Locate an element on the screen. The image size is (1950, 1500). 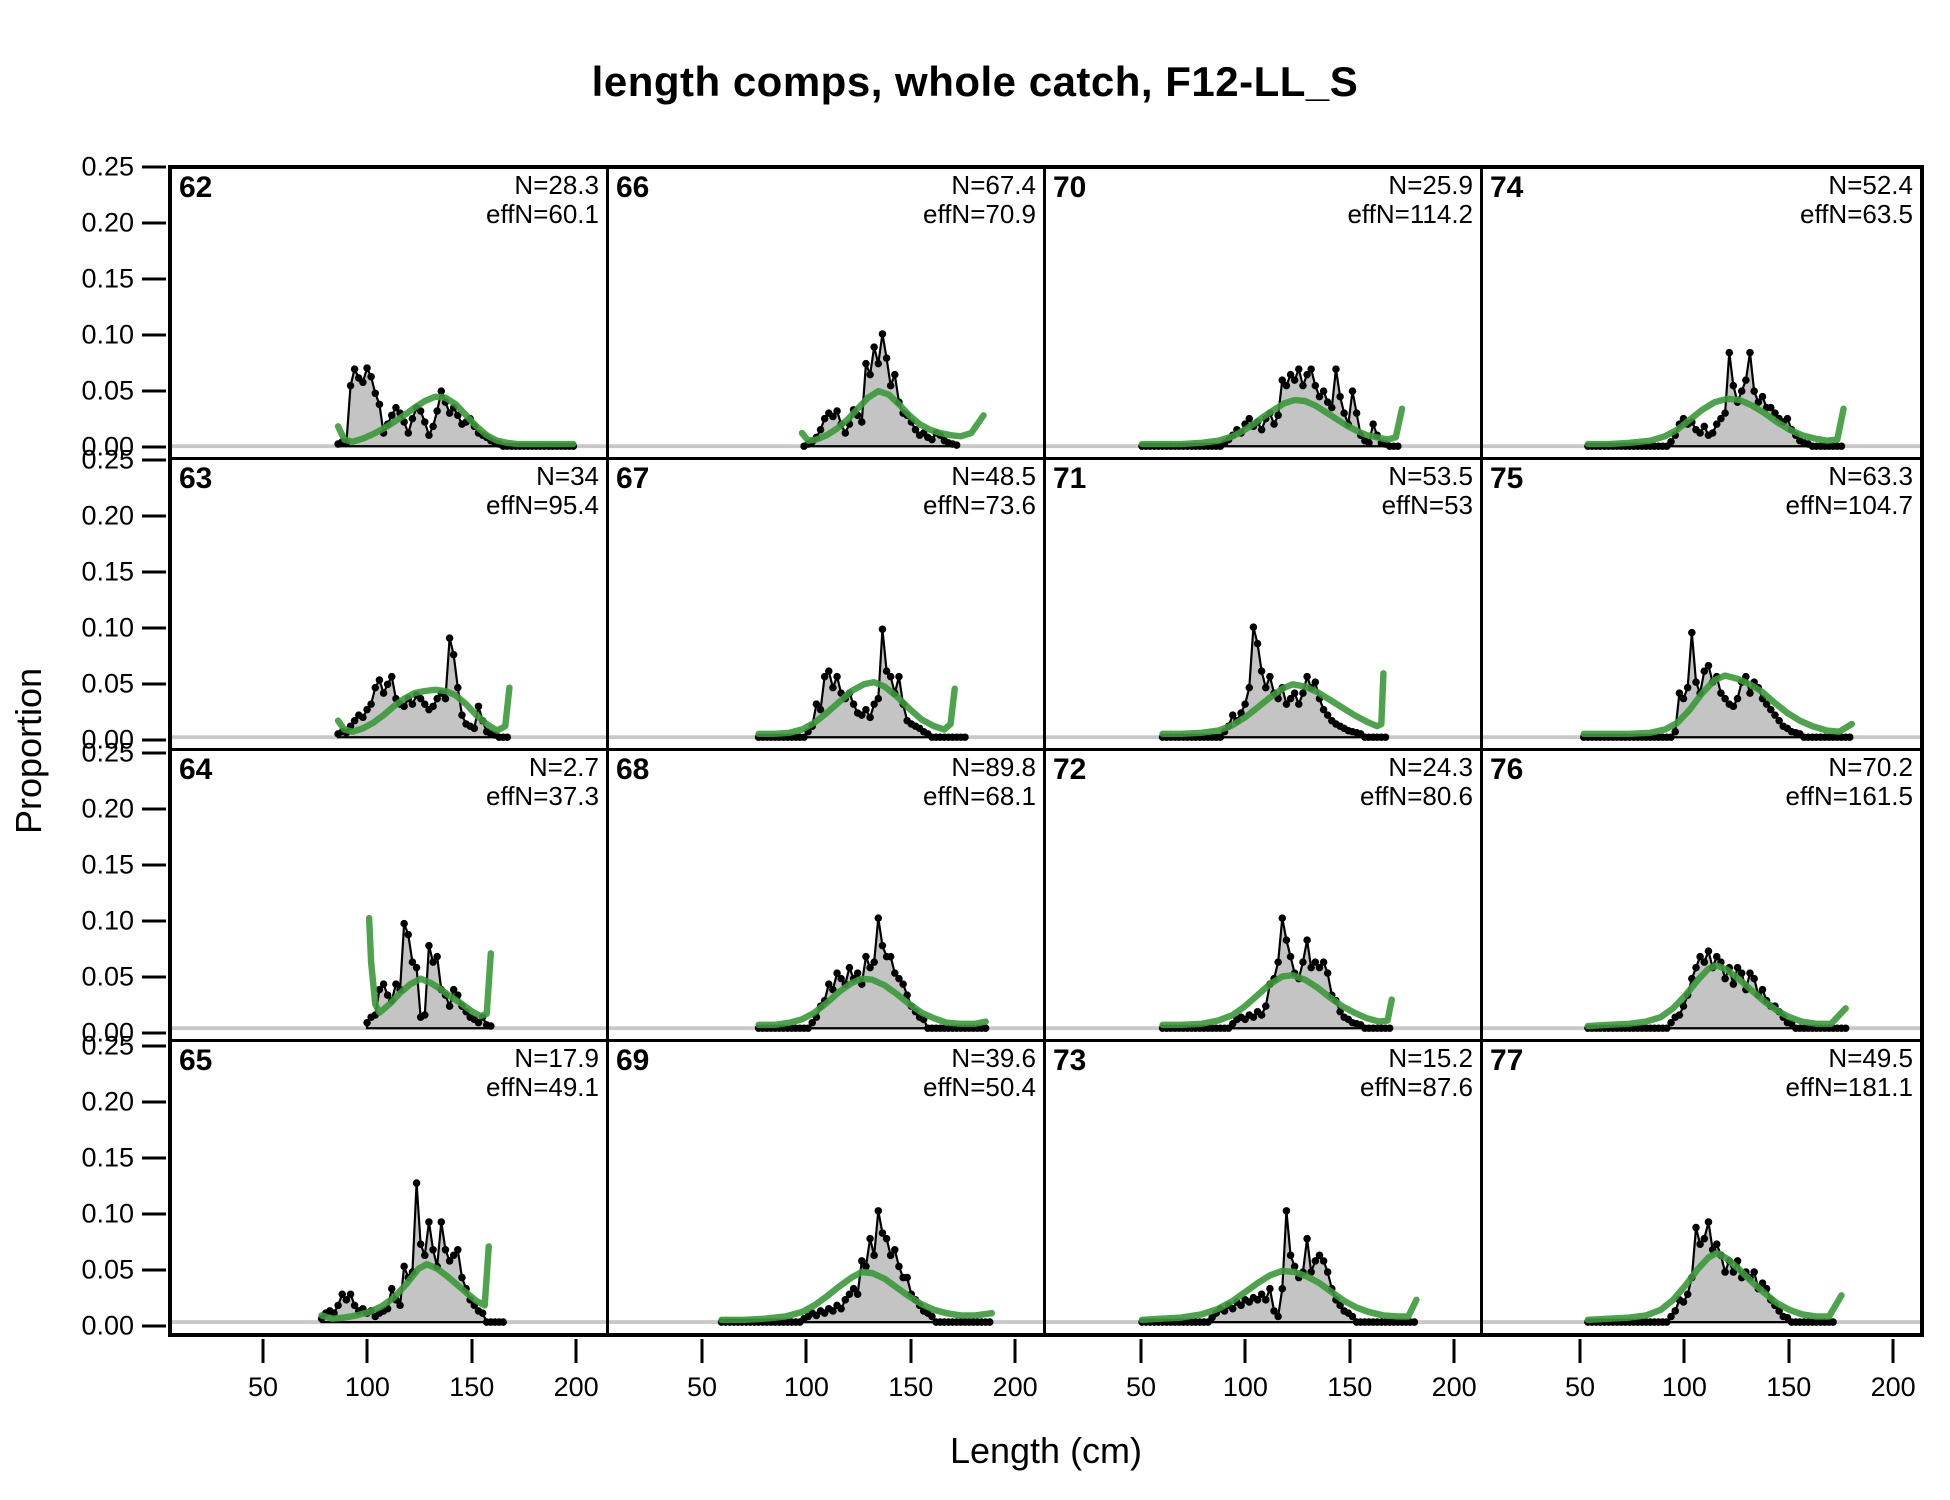
panel-year-label: 71 is located at coordinates (1070, 478).